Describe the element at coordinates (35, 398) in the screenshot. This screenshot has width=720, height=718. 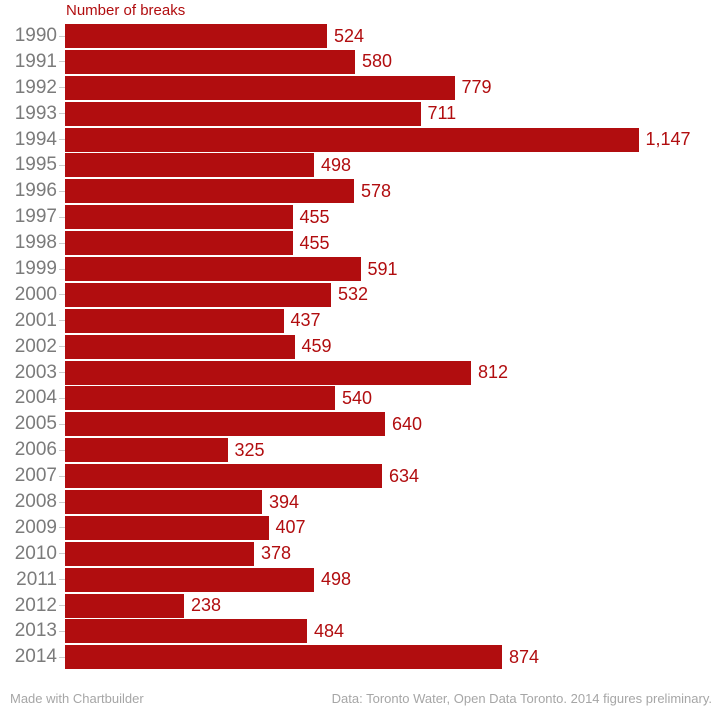
I see `year-tick-label: 2004` at that location.